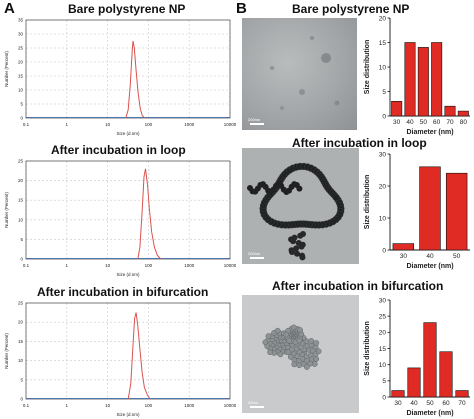 The image size is (474, 419). I want to click on panel-a-label: A, so click(9, 8).